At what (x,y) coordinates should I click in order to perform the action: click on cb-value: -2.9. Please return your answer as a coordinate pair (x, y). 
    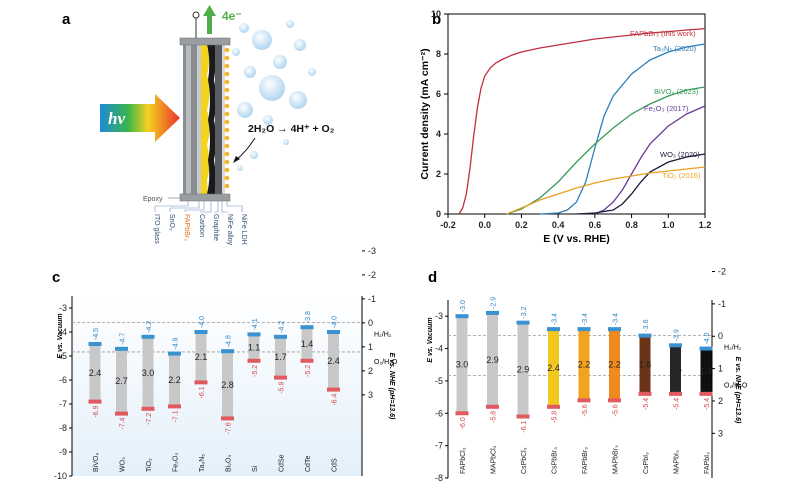
    Looking at the image, I should click on (494, 303).